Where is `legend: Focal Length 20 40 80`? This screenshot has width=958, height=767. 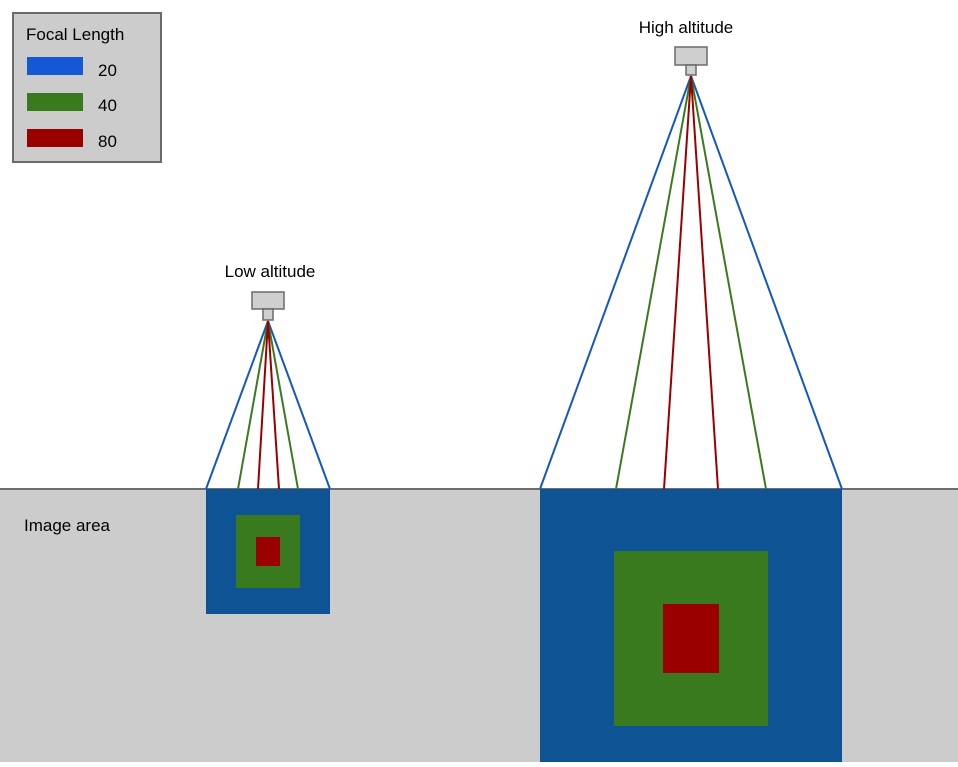 legend: Focal Length 20 40 80 is located at coordinates (87, 87).